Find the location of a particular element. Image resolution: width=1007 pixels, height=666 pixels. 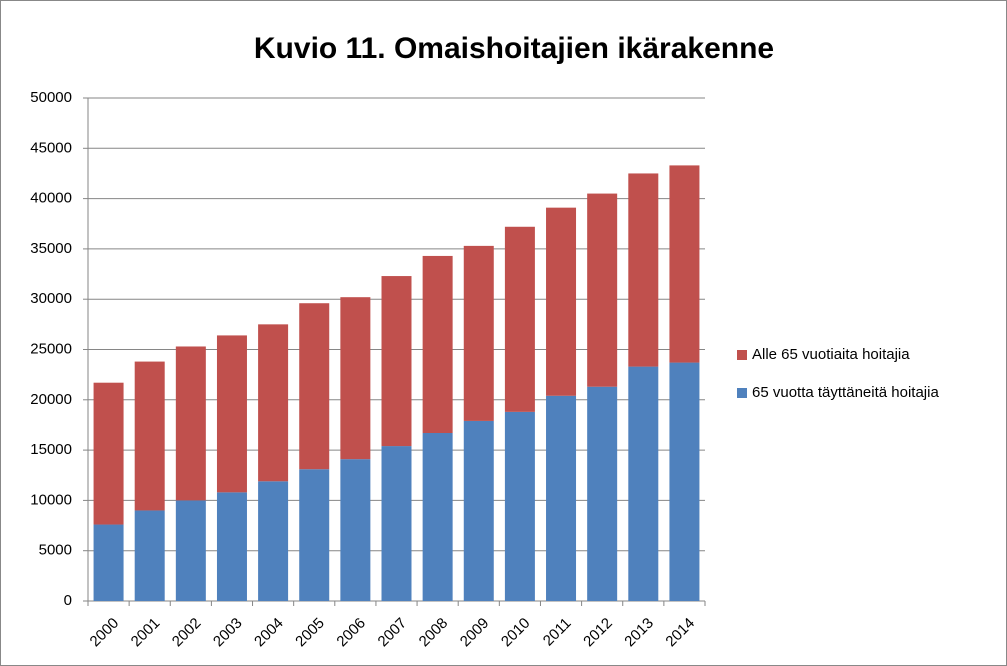

legend-label: 65 vuotta täyttäneitä hoitajia is located at coordinates (845, 392).